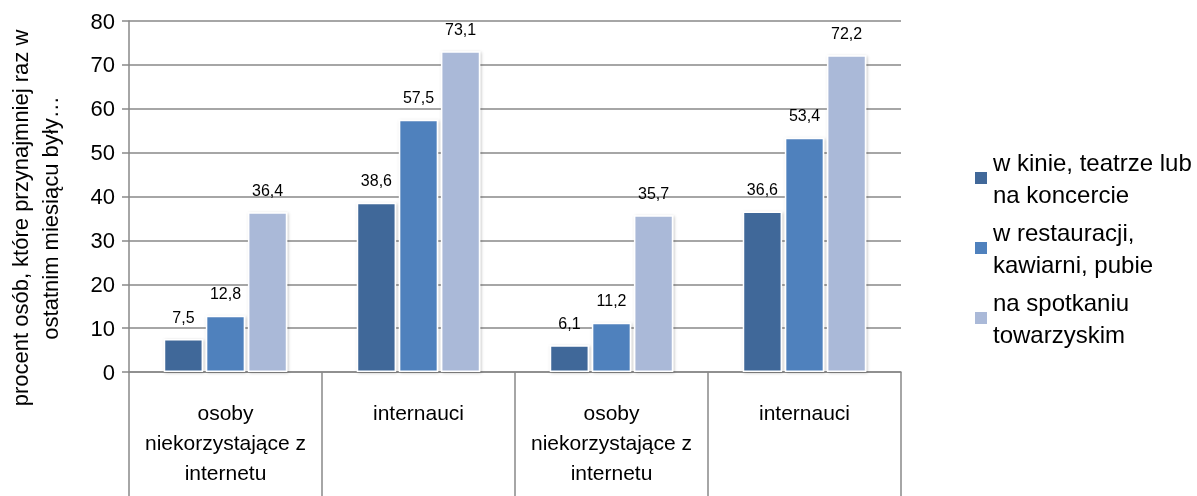 The height and width of the screenshot is (496, 1197). Describe the element at coordinates (225, 294) in the screenshot. I see `data-label: 12,8` at that location.